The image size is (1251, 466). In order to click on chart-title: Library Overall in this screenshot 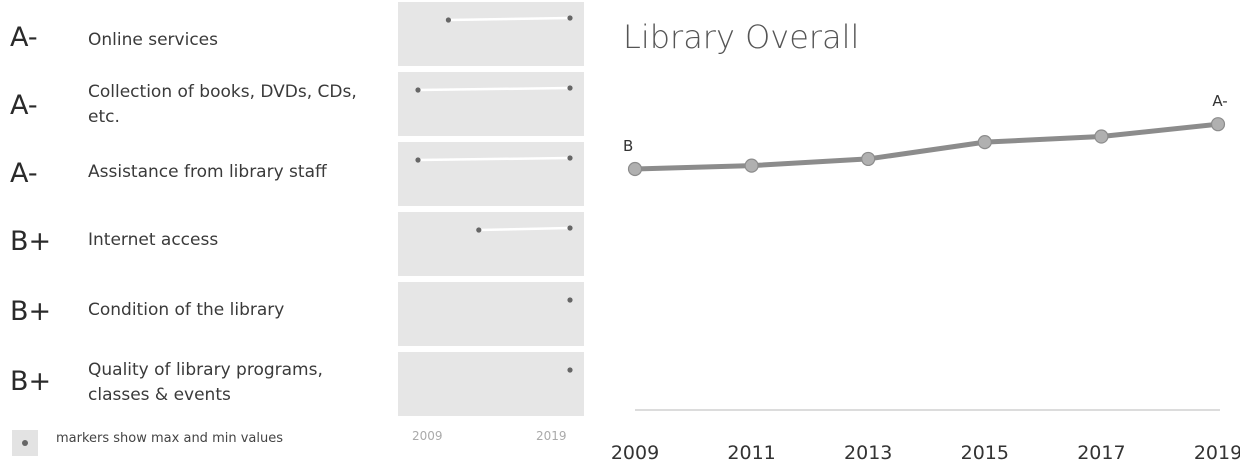, I will do `click(741, 37)`.